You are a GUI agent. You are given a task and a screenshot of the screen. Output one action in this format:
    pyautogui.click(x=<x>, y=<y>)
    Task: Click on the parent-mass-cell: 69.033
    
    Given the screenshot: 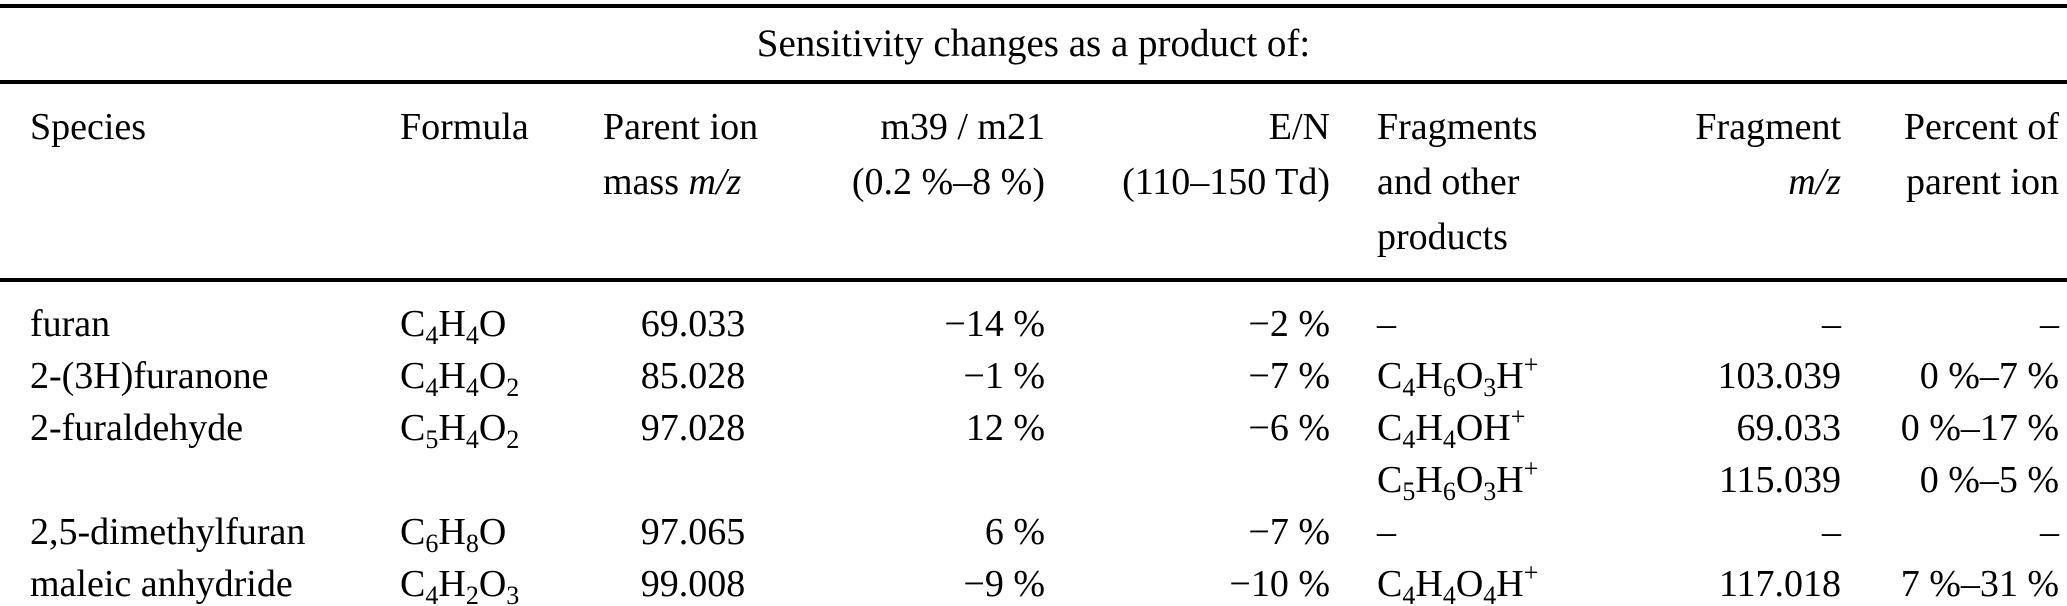 What is the action you would take?
    pyautogui.click(x=693, y=324)
    